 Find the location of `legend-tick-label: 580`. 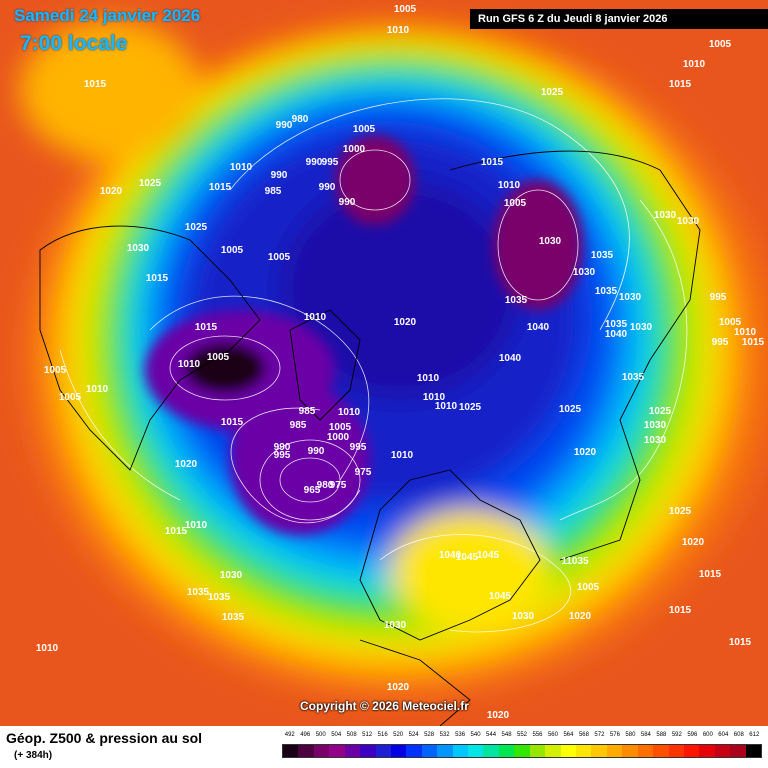

legend-tick-label: 580 is located at coordinates (630, 735).